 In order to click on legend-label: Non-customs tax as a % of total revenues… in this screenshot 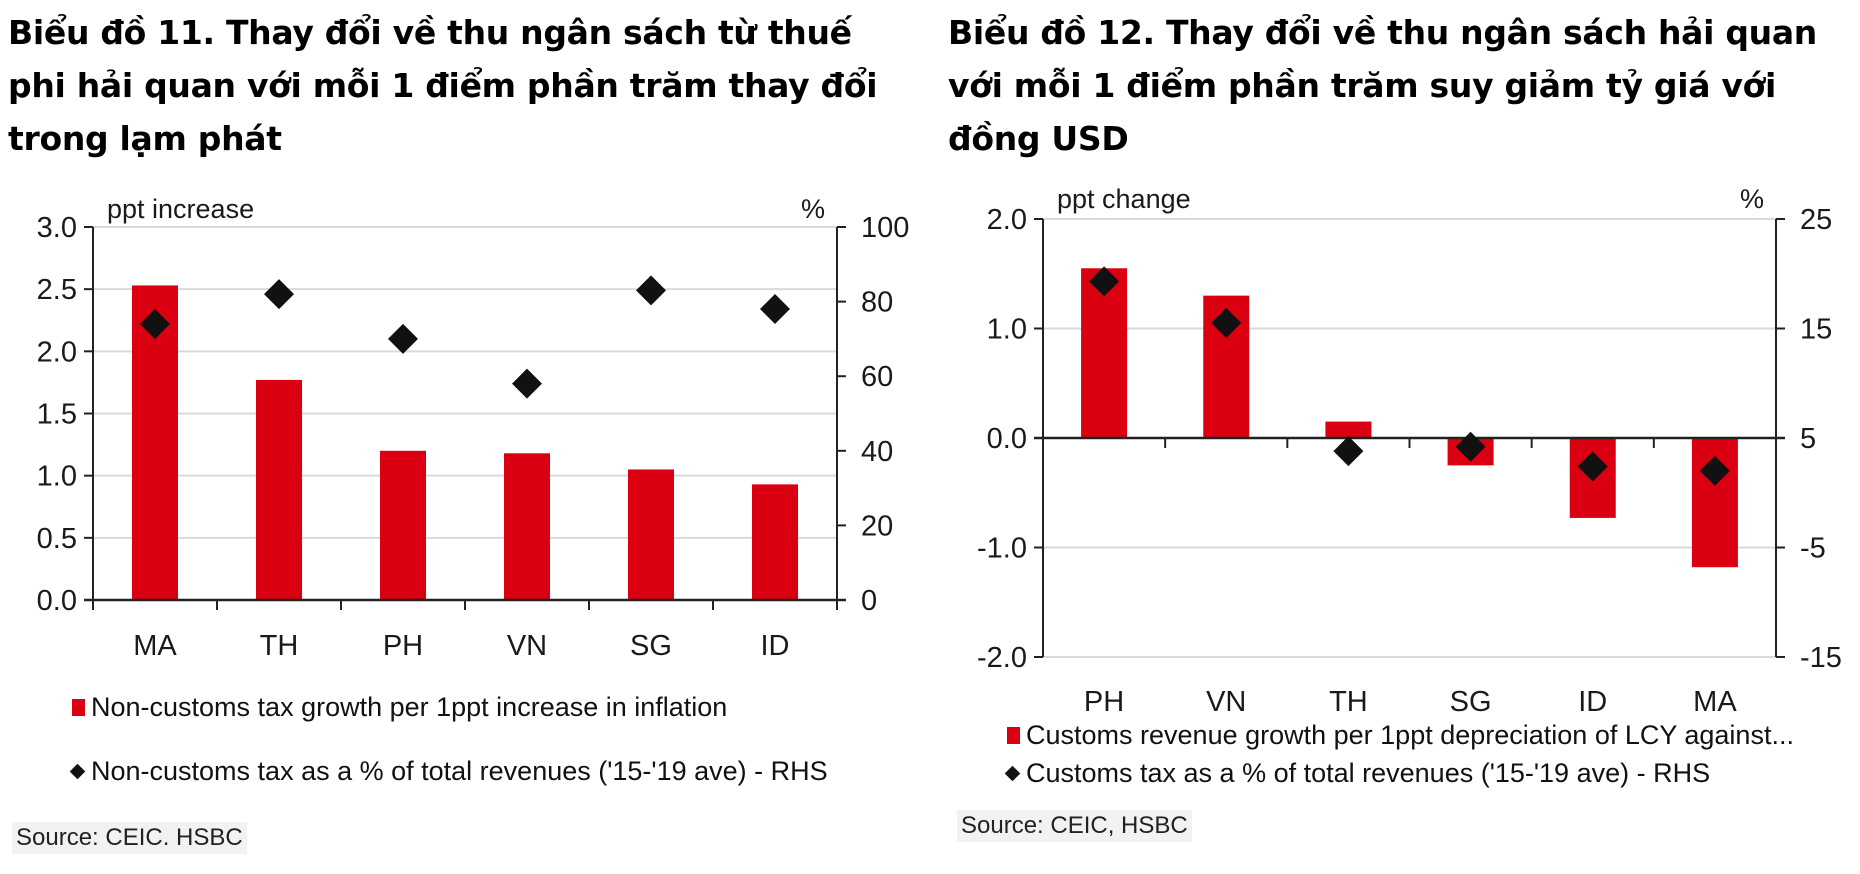, I will do `click(459, 771)`.